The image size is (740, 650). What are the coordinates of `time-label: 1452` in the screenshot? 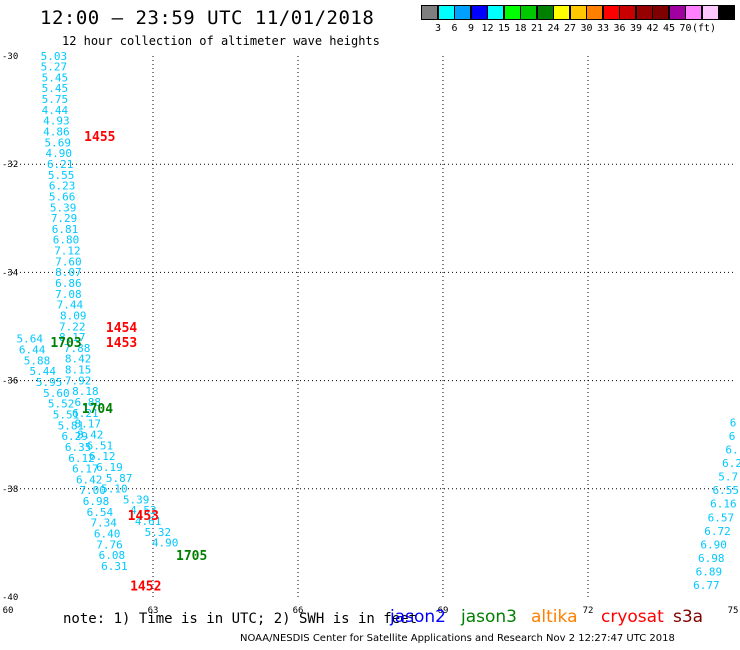 It's located at (145, 587).